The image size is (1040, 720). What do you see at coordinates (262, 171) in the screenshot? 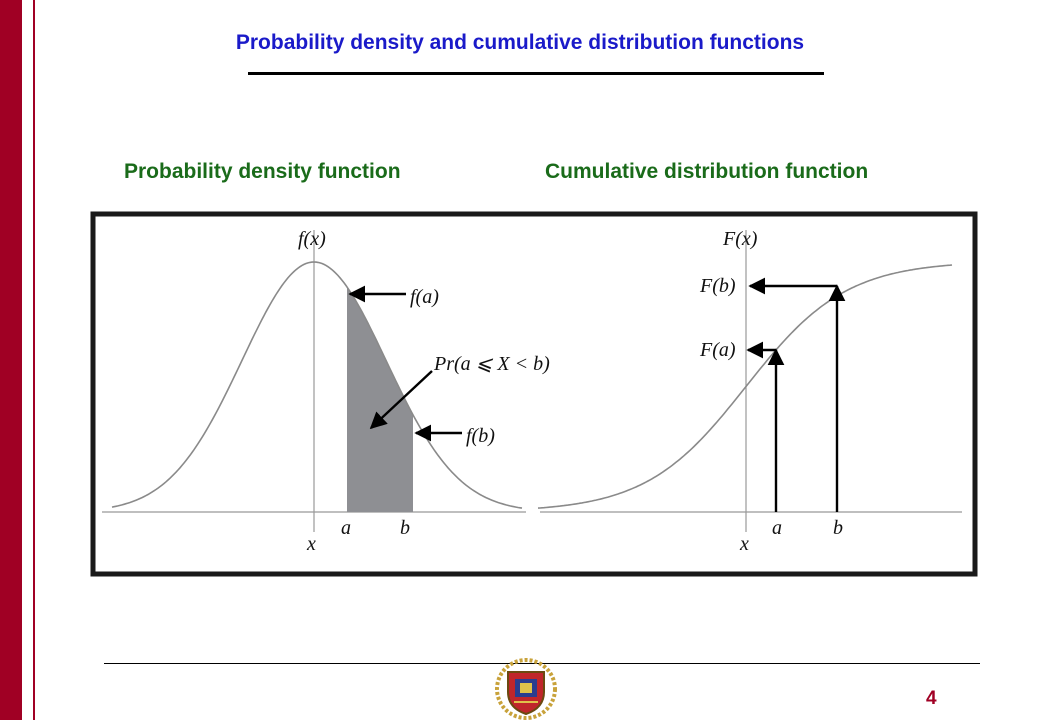
I see `pdf-heading: Probability density function` at bounding box center [262, 171].